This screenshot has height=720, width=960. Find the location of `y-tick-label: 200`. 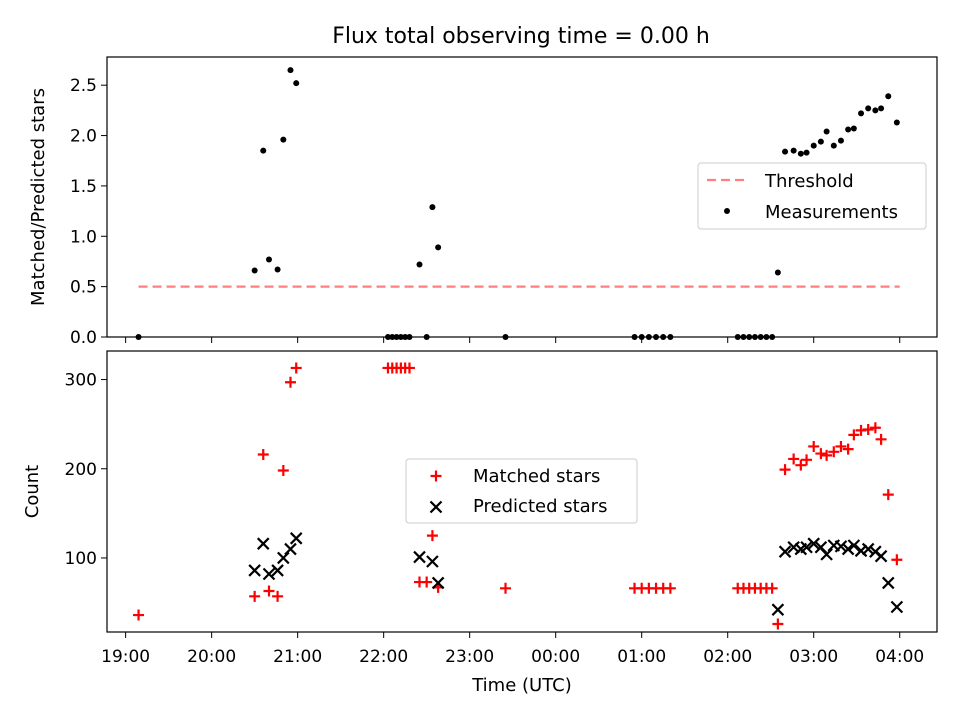

y-tick-label: 200 is located at coordinates (81, 470).